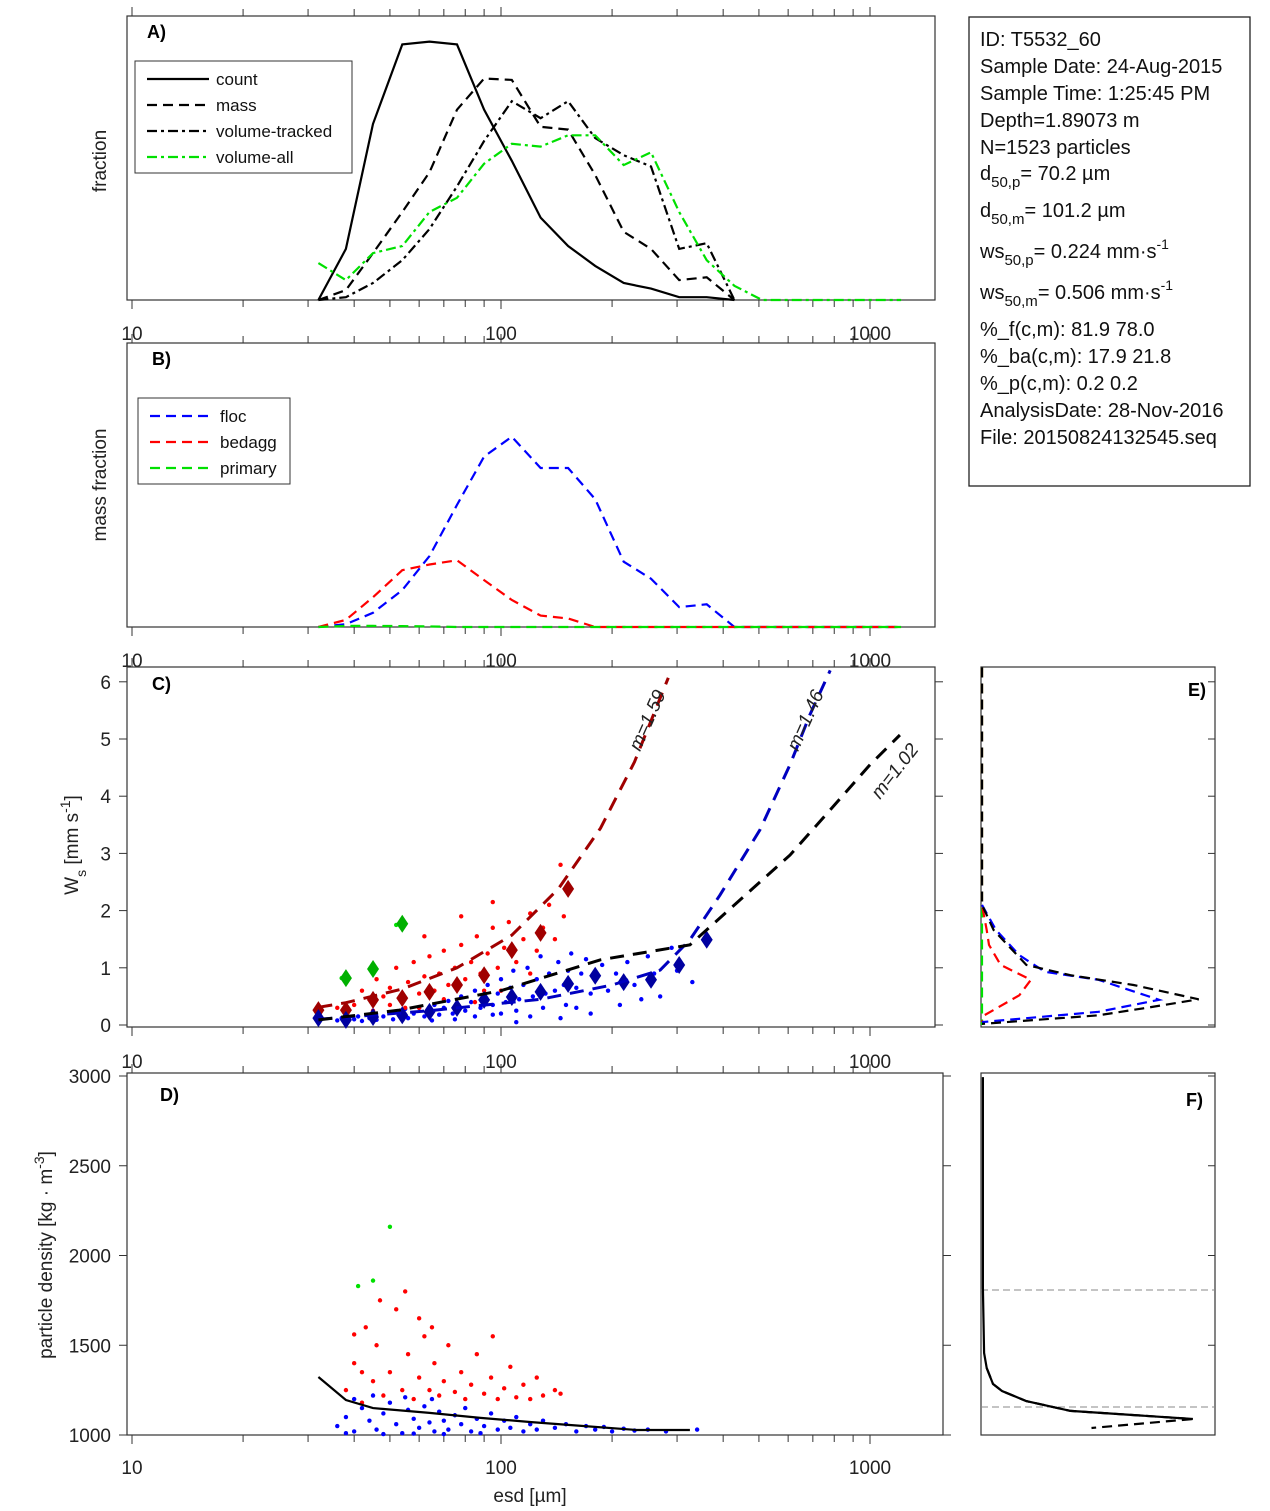 This screenshot has height=1511, width=1270. I want to click on legend-entry-mass: mass, so click(236, 105).